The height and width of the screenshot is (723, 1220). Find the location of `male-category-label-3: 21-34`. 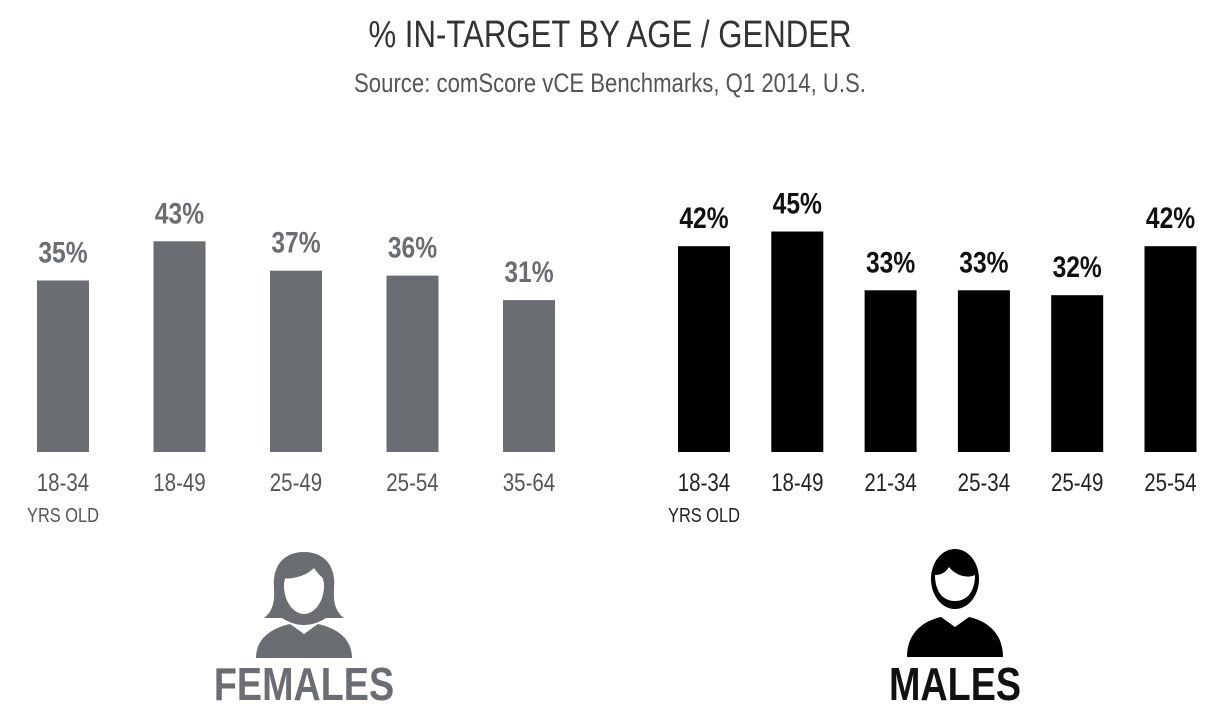

male-category-label-3: 21-34 is located at coordinates (890, 482).